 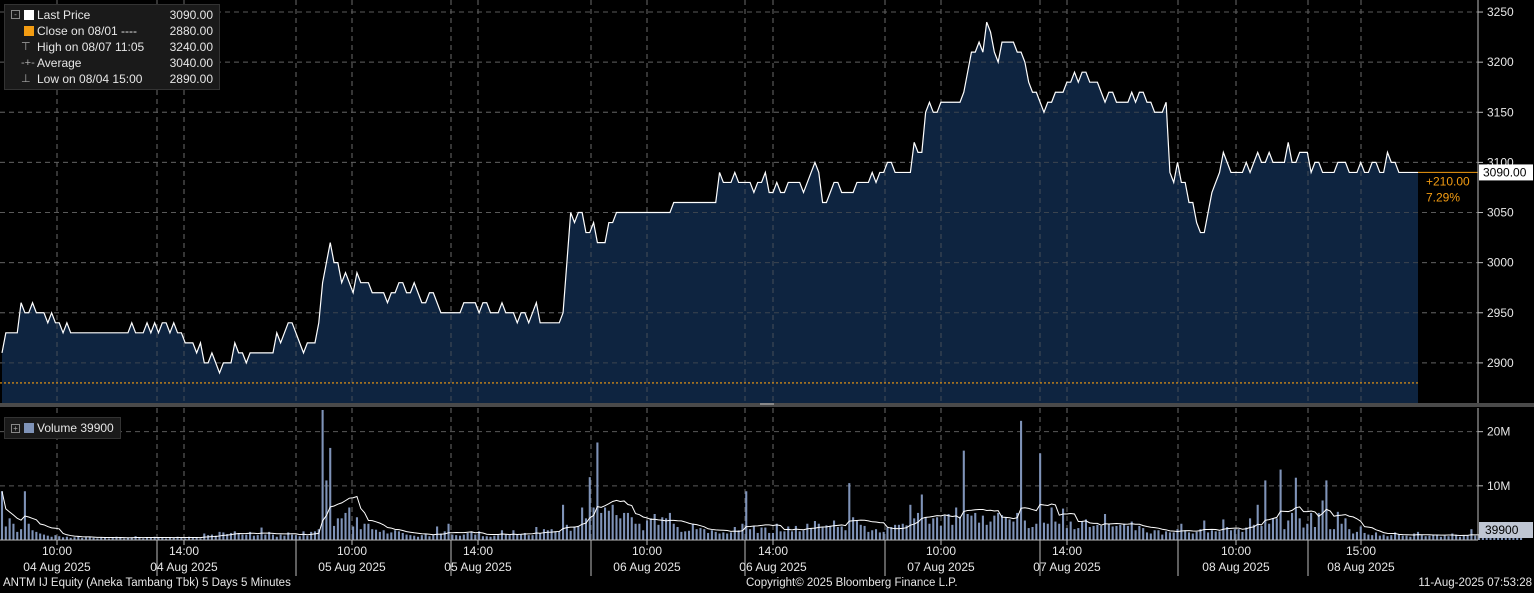 What do you see at coordinates (29, 31) in the screenshot?
I see `close-swatch` at bounding box center [29, 31].